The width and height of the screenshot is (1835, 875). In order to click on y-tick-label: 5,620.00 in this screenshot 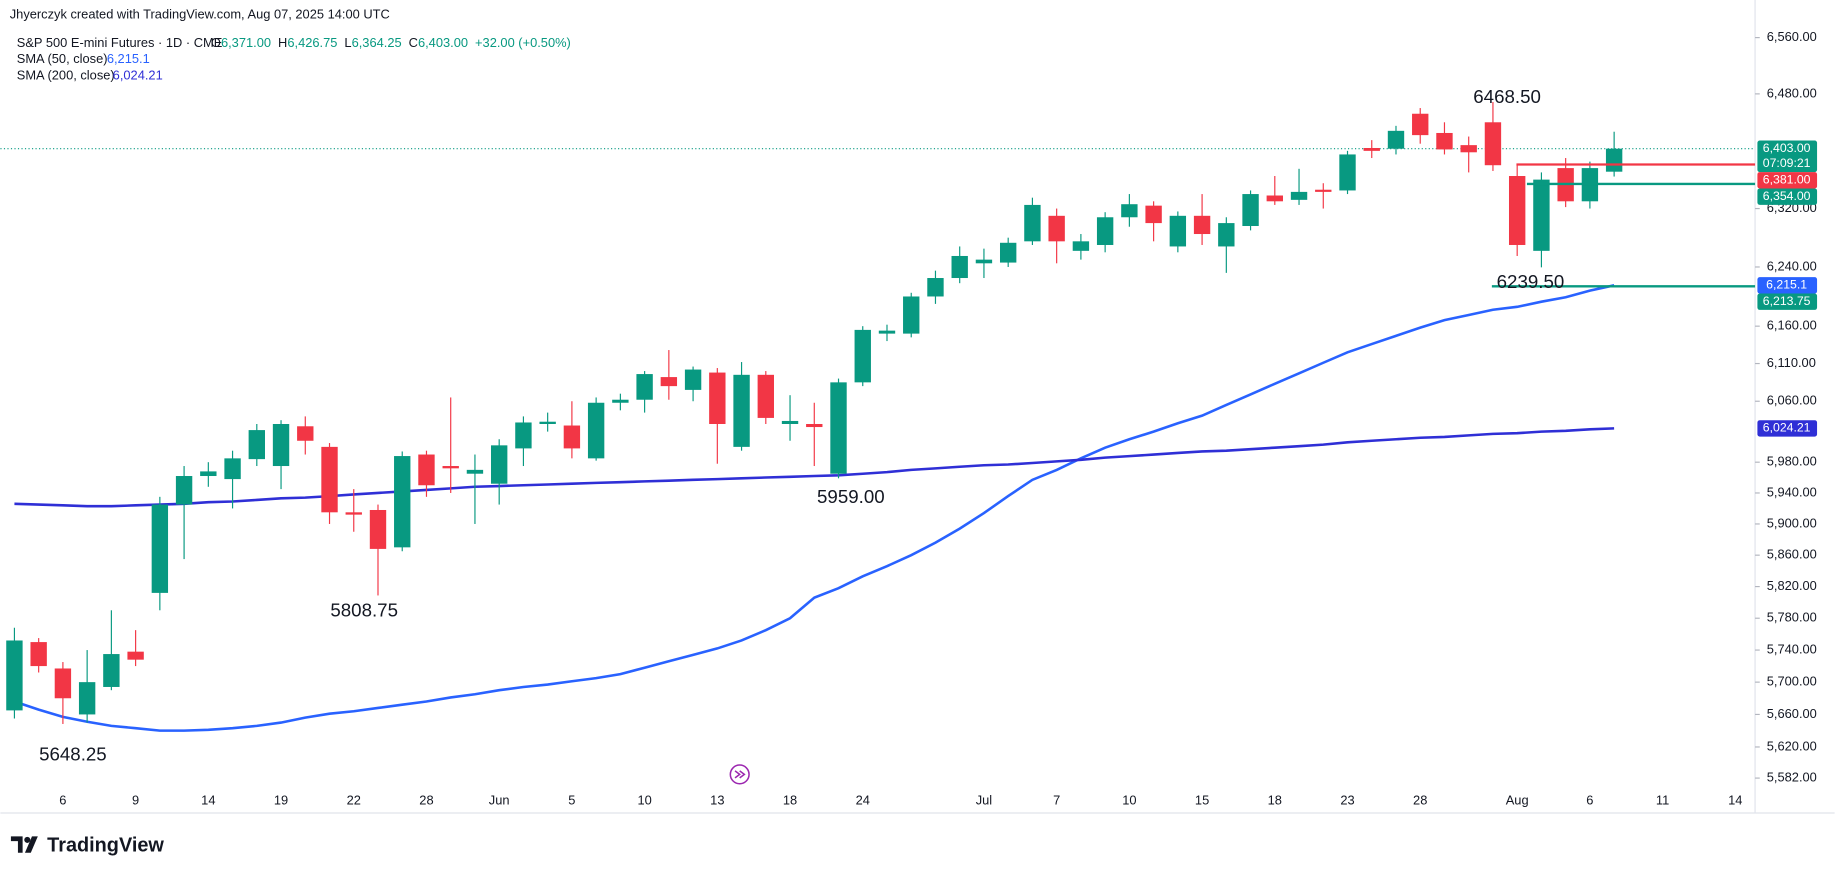, I will do `click(1792, 745)`.